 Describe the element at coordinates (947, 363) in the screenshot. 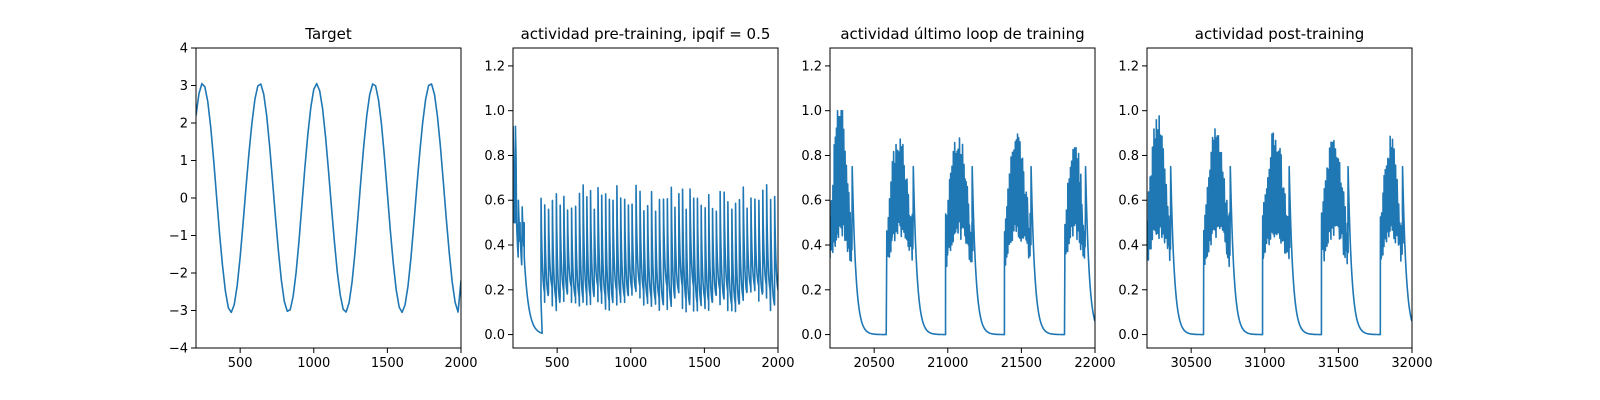

I see `x-tick-label: 21000` at that location.